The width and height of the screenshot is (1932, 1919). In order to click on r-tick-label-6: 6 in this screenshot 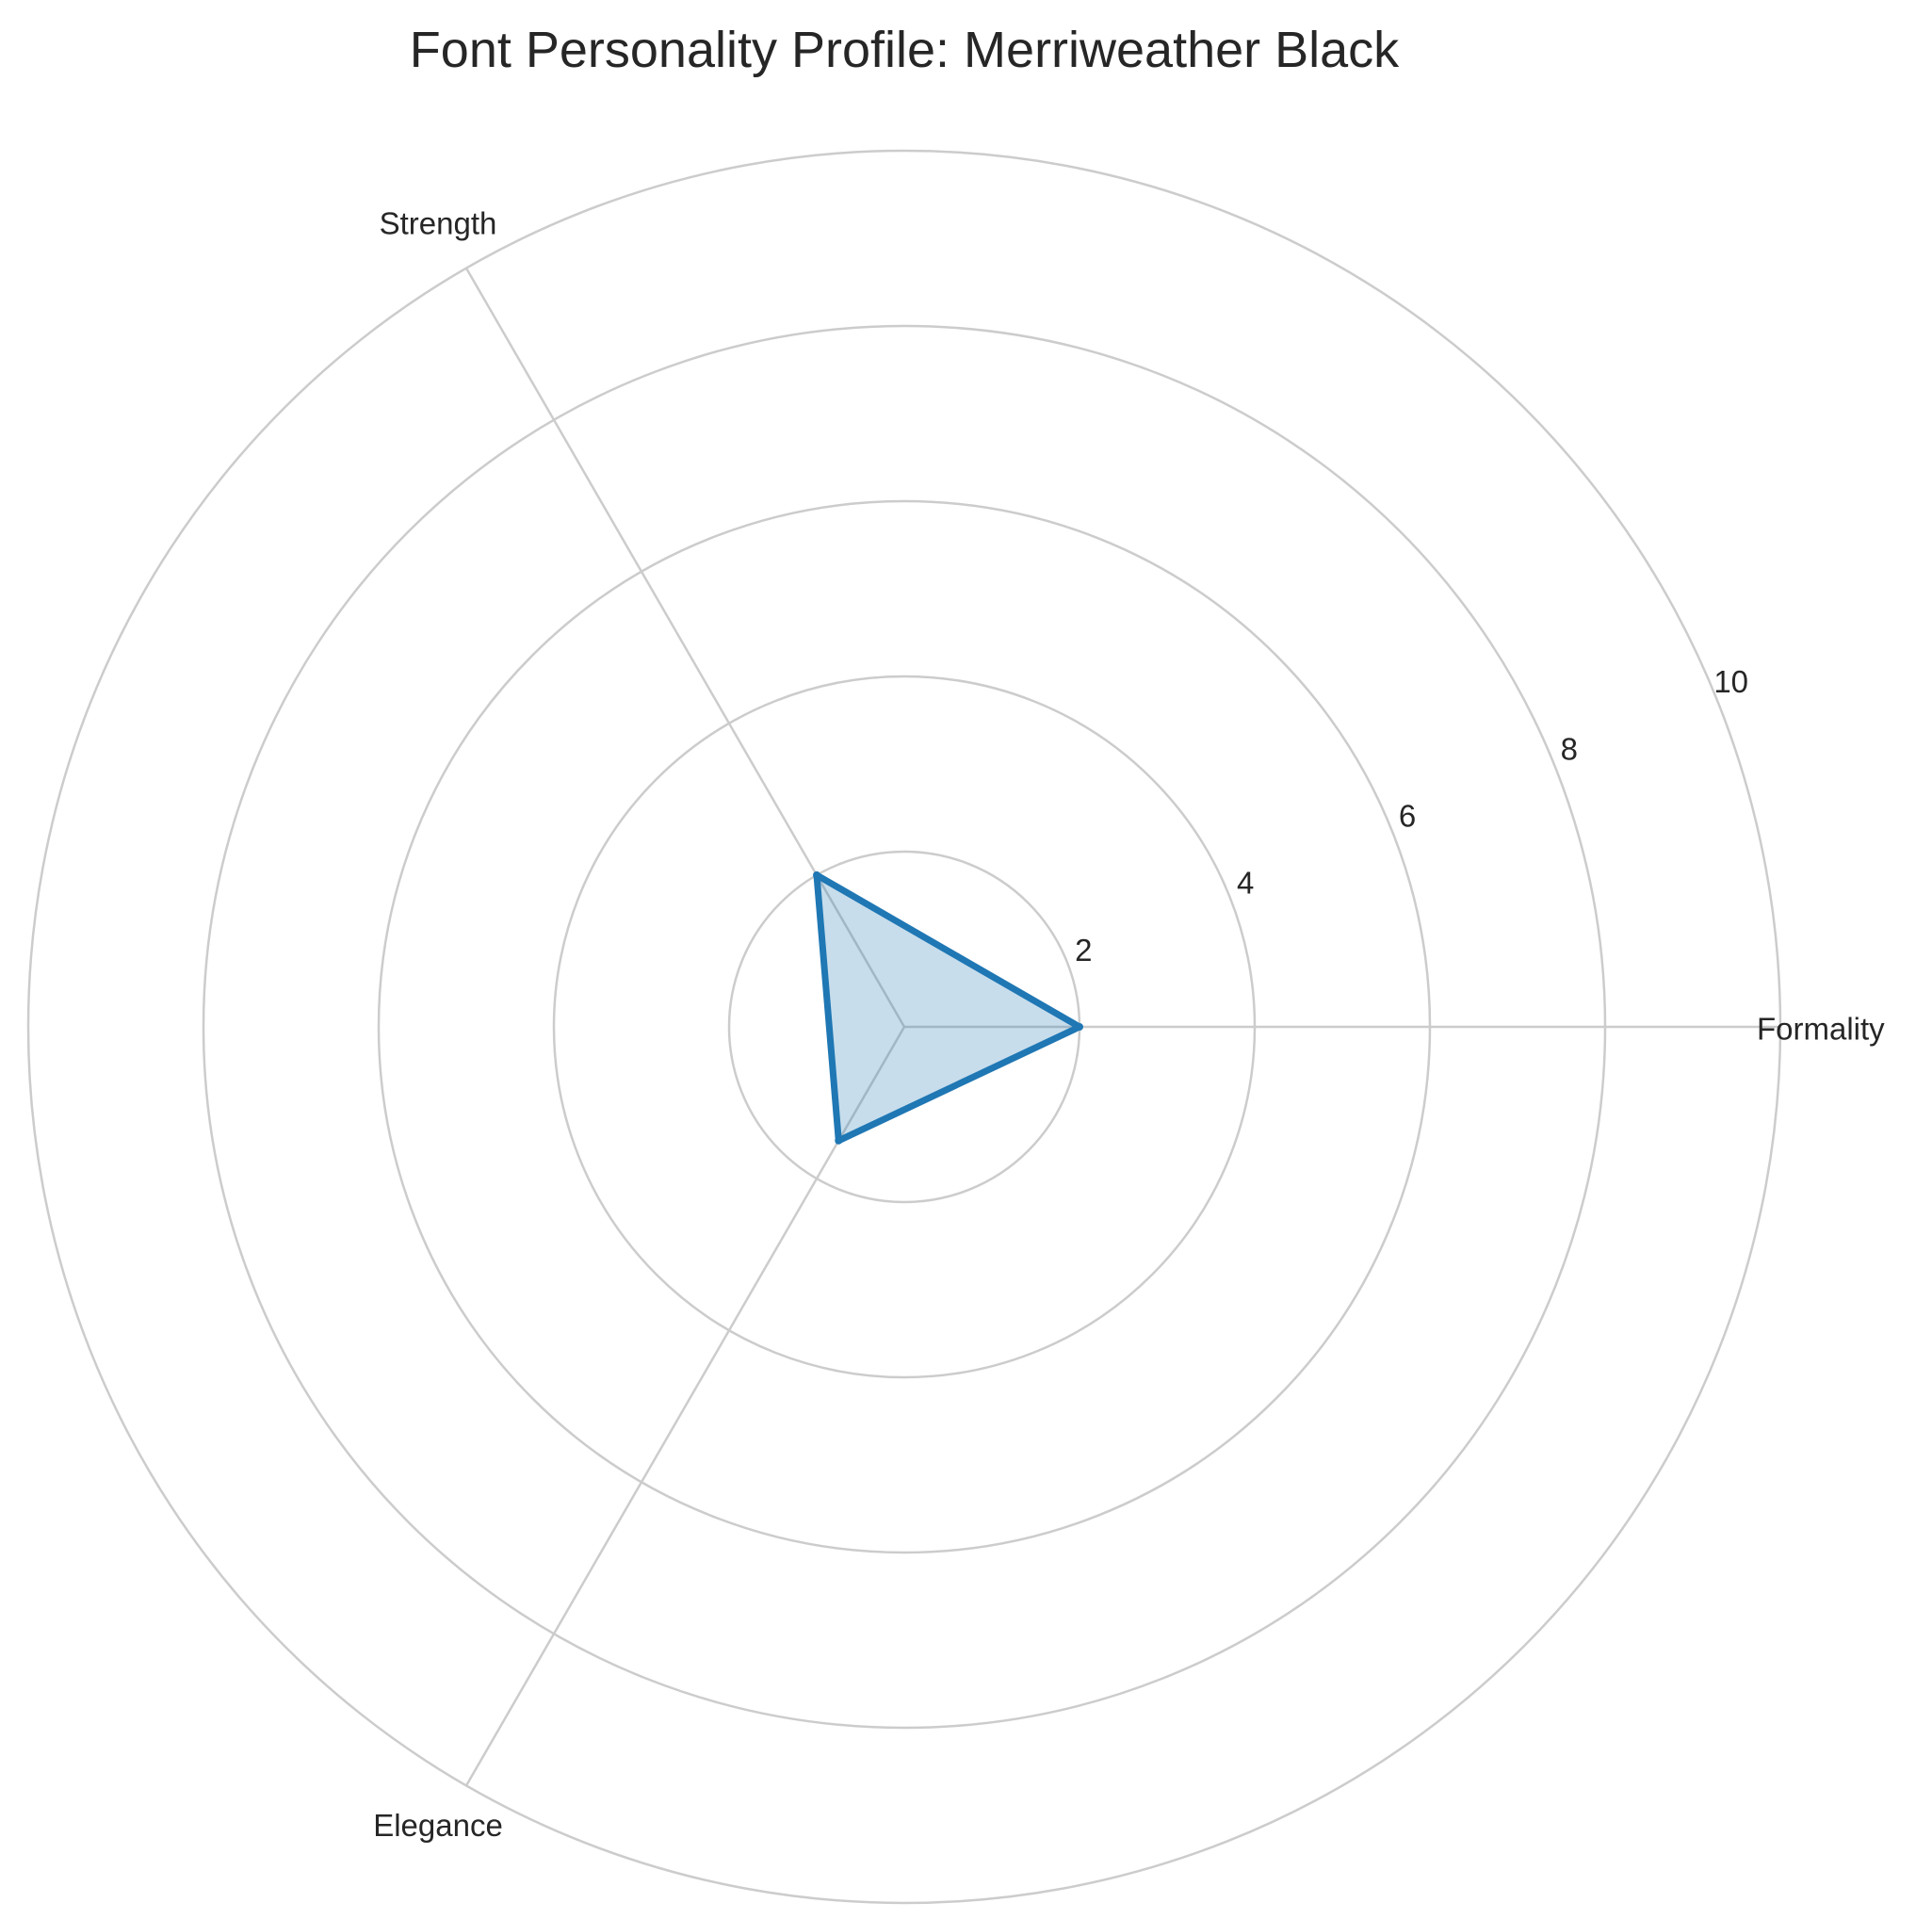, I will do `click(1408, 816)`.